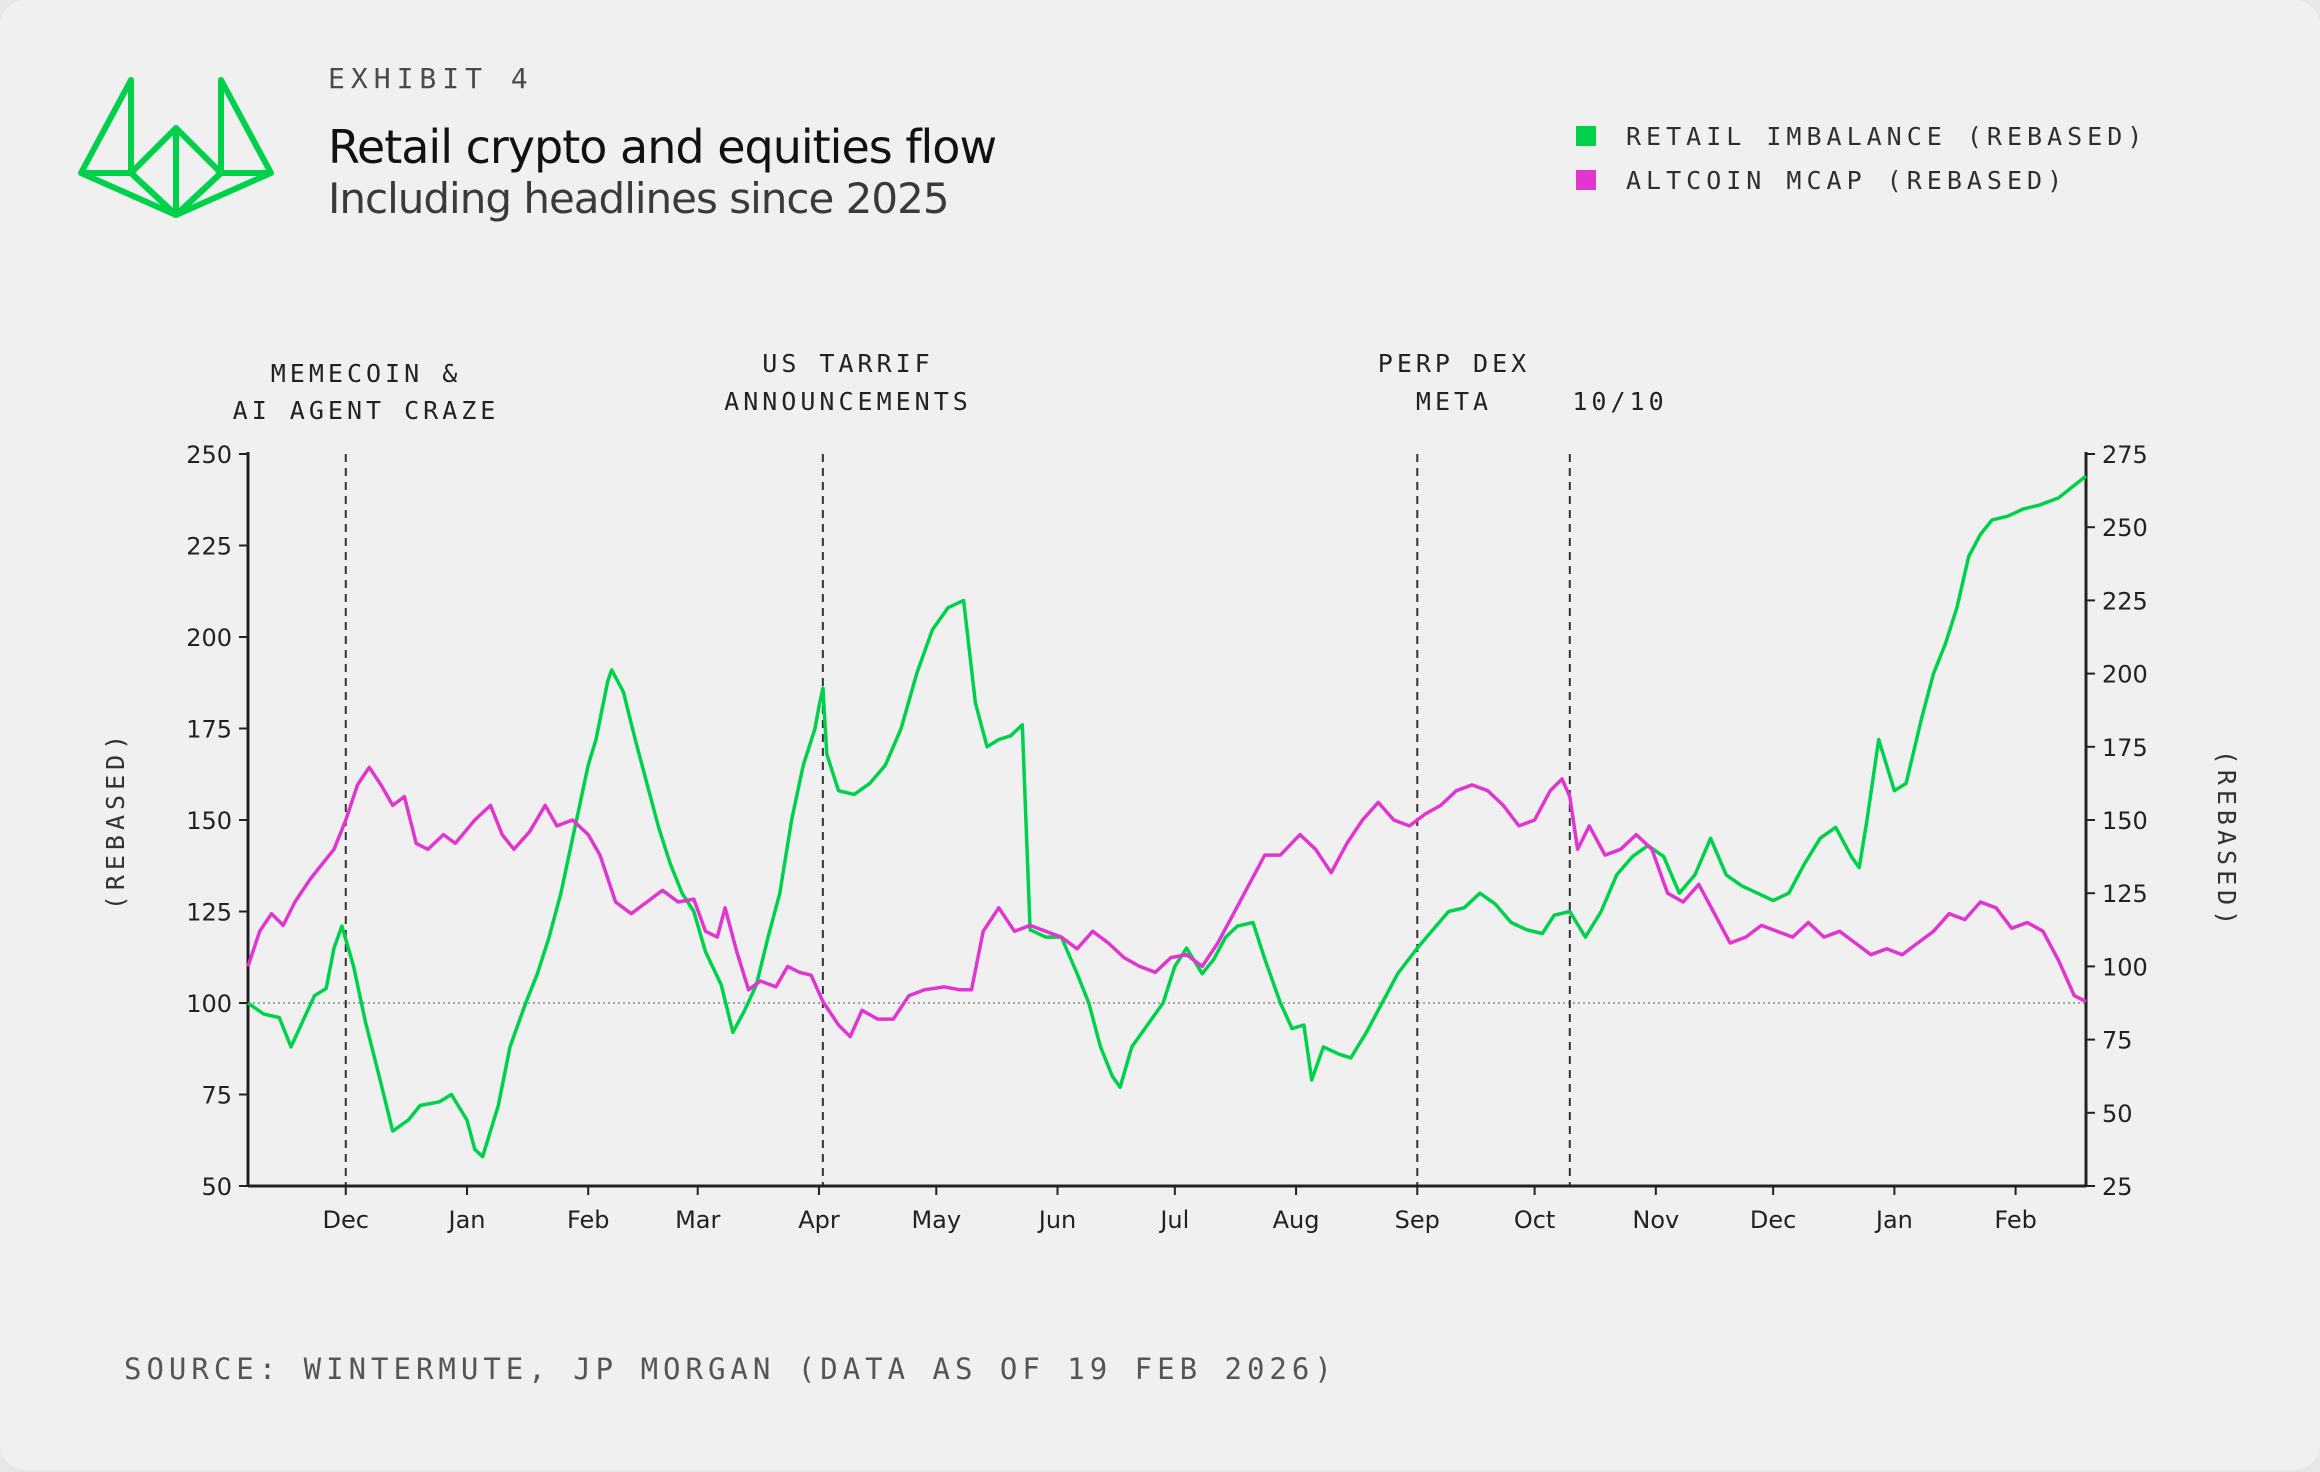 Image resolution: width=2320 pixels, height=1472 pixels. I want to click on x-tick-label: Aug, so click(1296, 1220).